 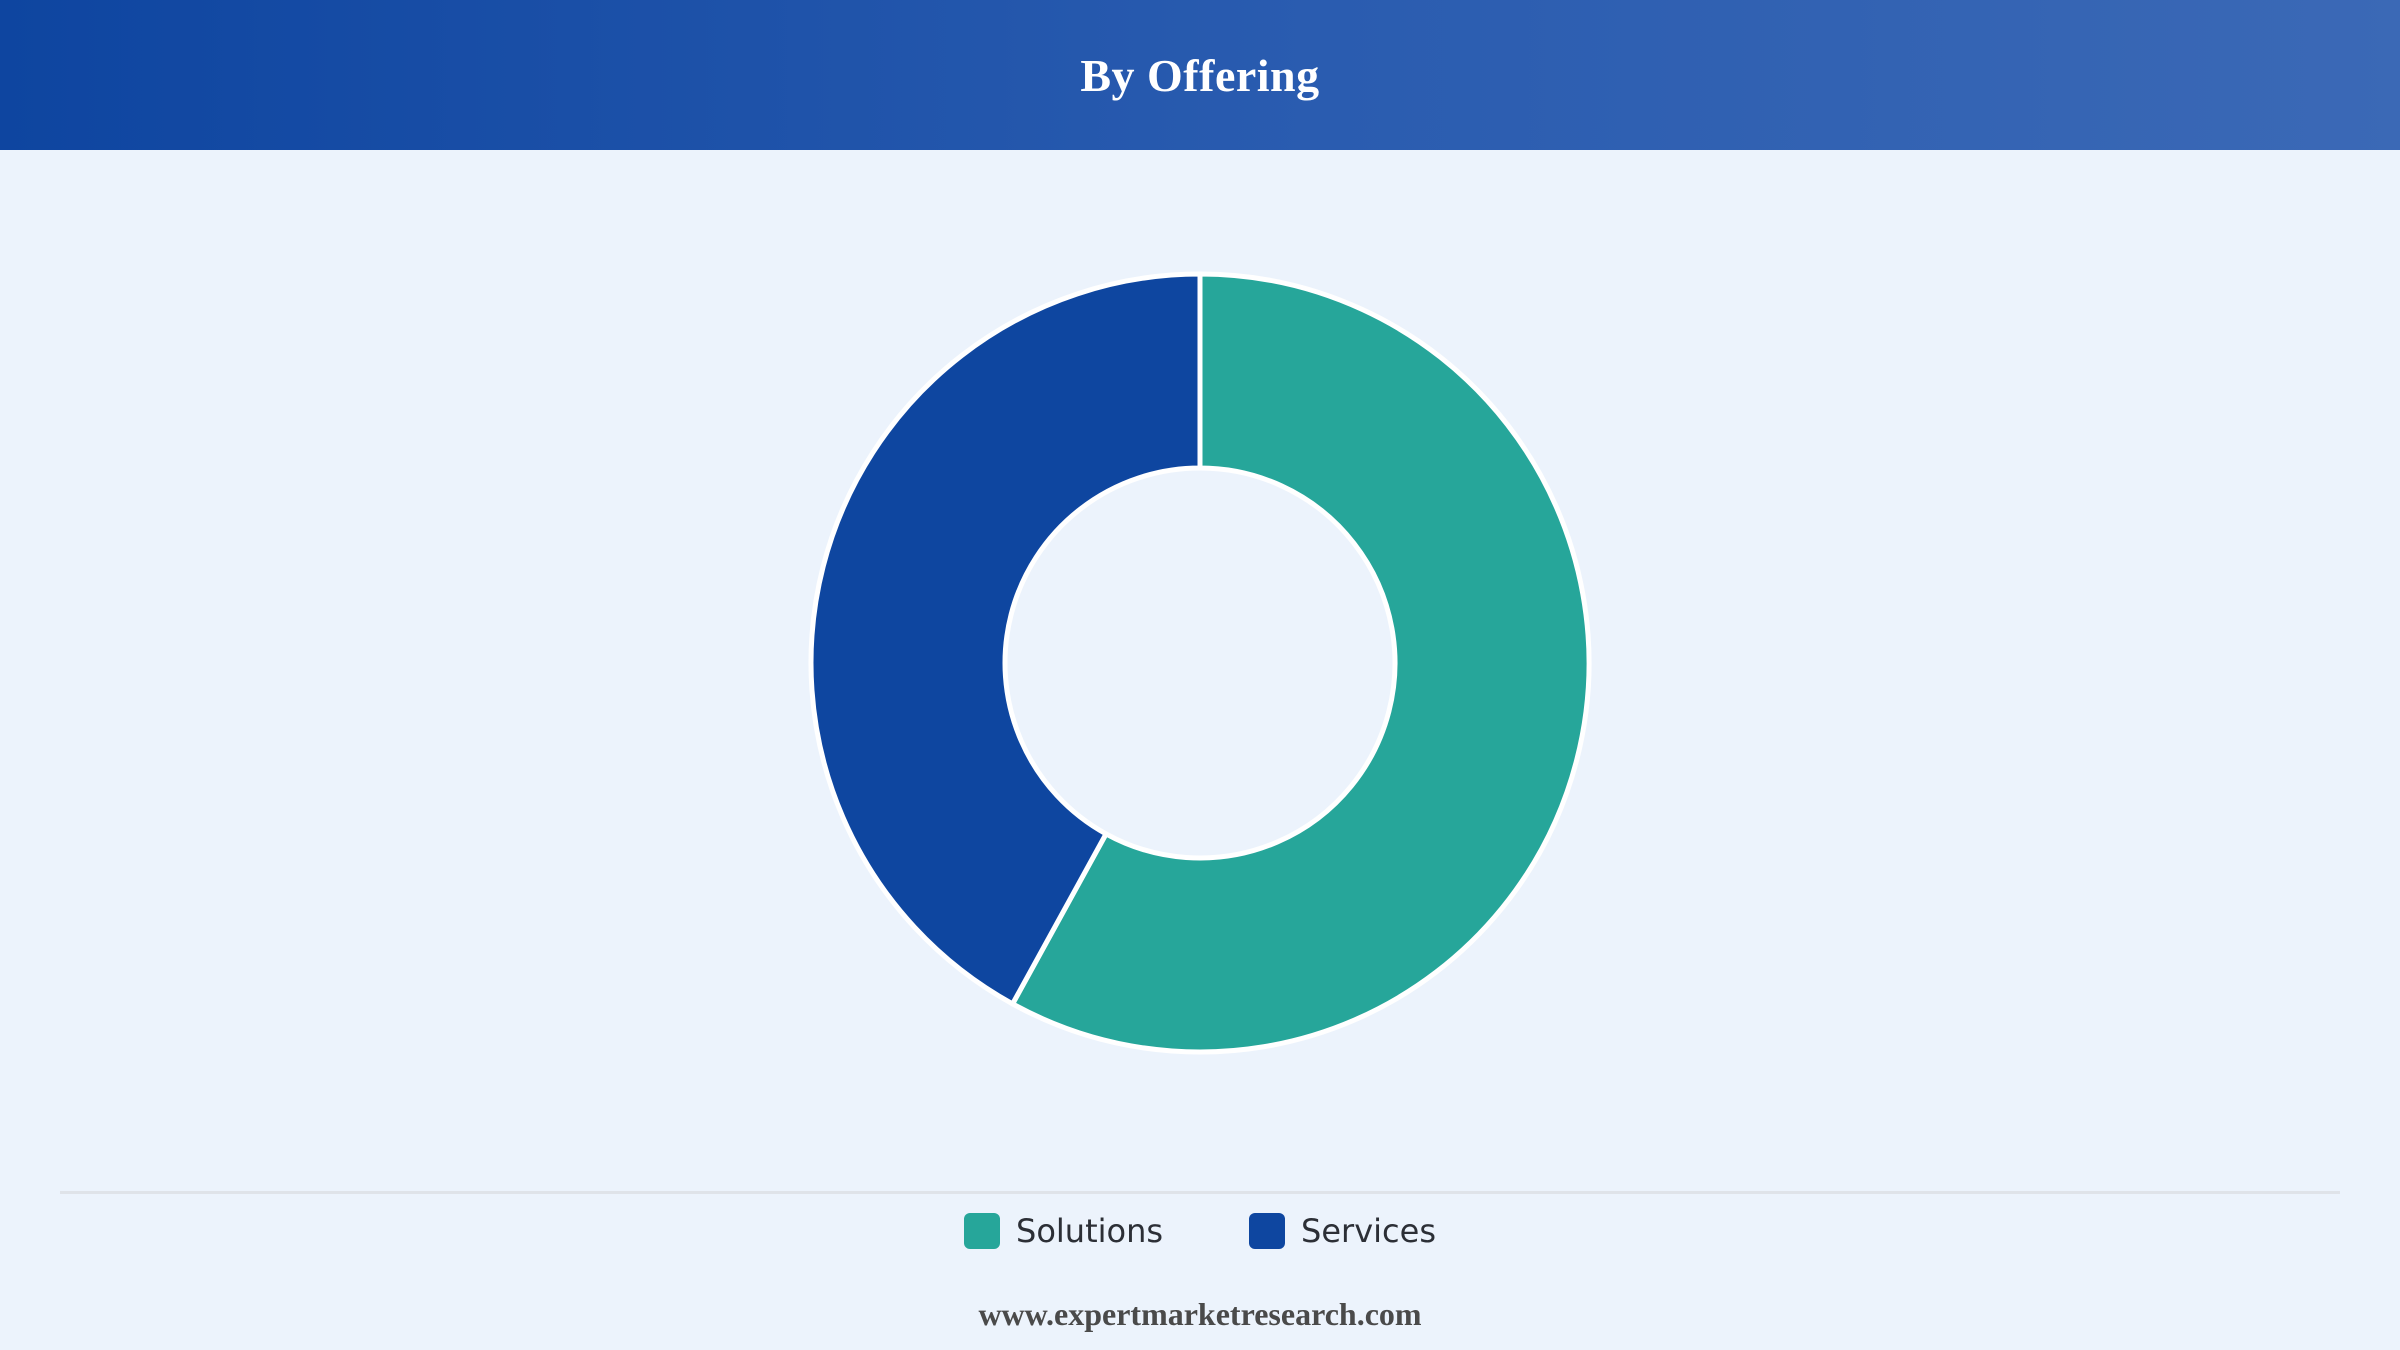 What do you see at coordinates (1368, 1231) in the screenshot?
I see `legend-label-services: Services` at bounding box center [1368, 1231].